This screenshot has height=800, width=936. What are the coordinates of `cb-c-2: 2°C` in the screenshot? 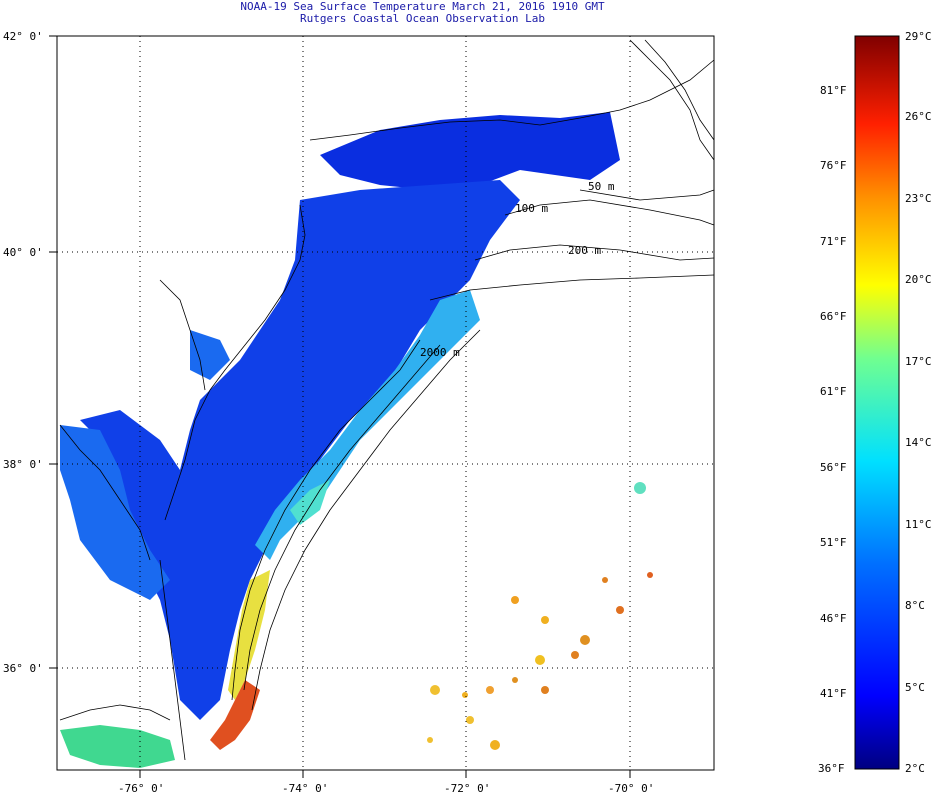 It's located at (915, 768).